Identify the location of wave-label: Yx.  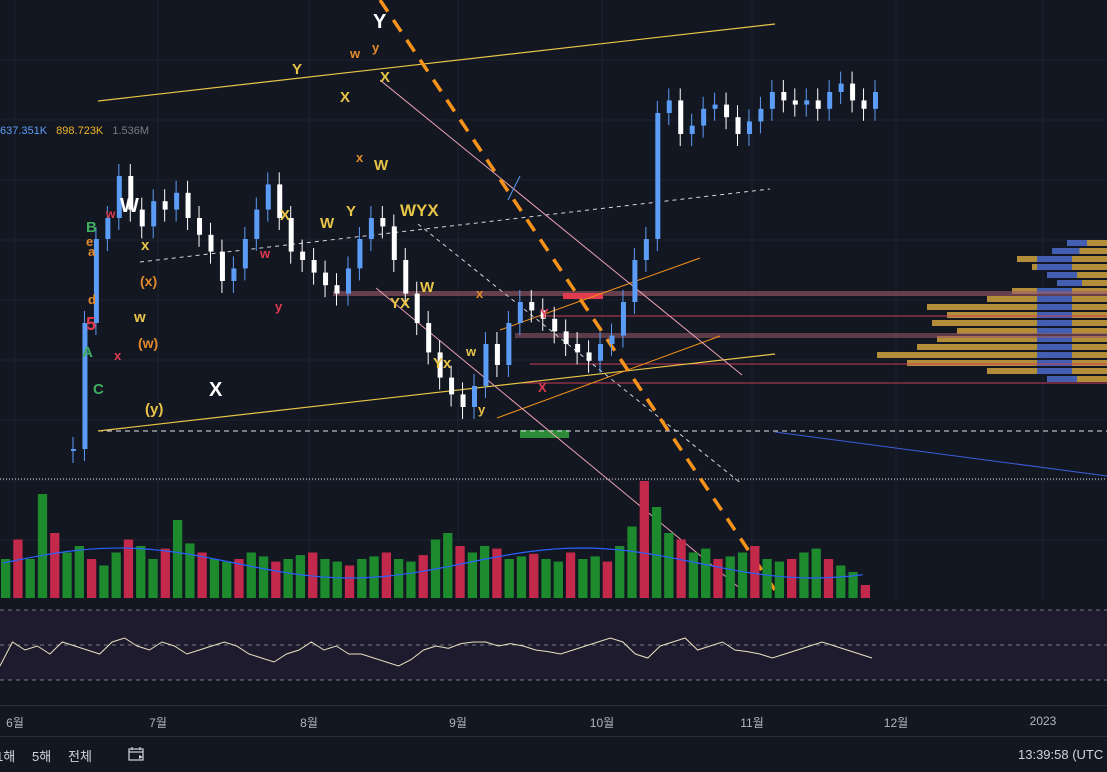
(442, 363).